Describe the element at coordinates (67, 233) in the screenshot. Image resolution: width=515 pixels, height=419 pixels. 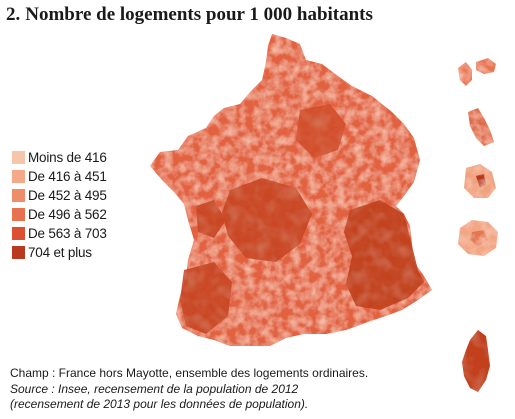
I see `legend-label: De 563 à 703` at that location.